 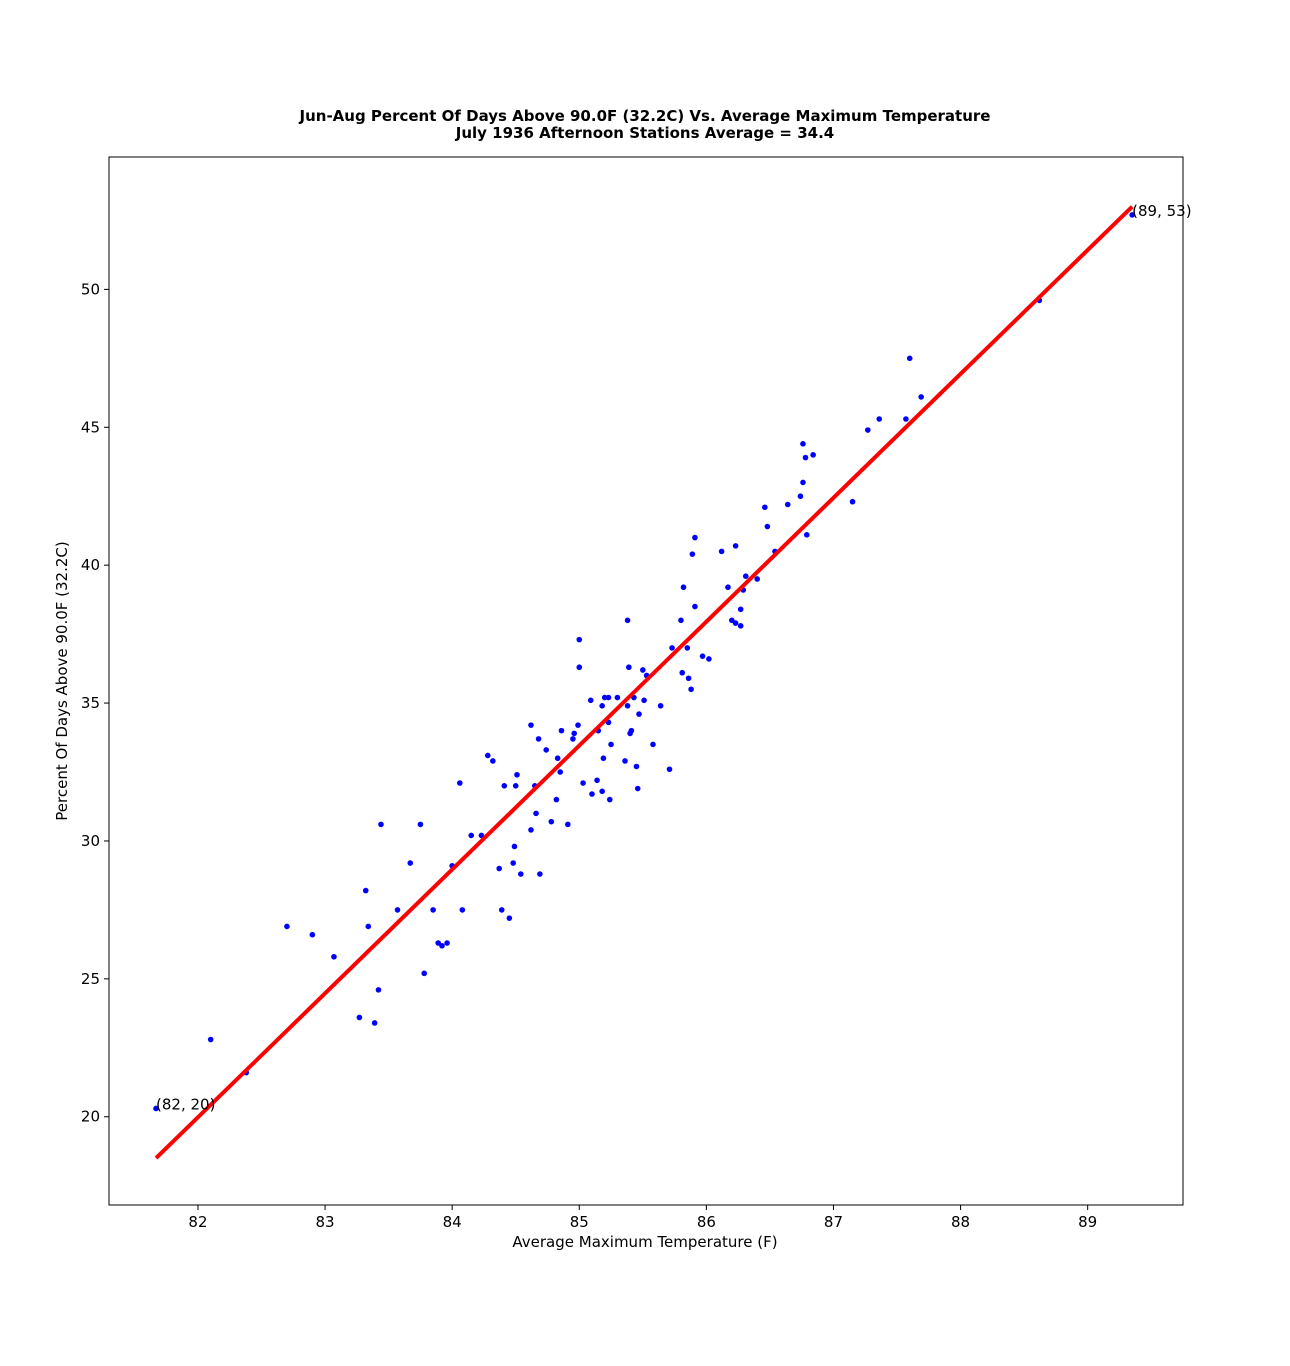 I want to click on x-tick-label: 82, so click(x=197, y=1222).